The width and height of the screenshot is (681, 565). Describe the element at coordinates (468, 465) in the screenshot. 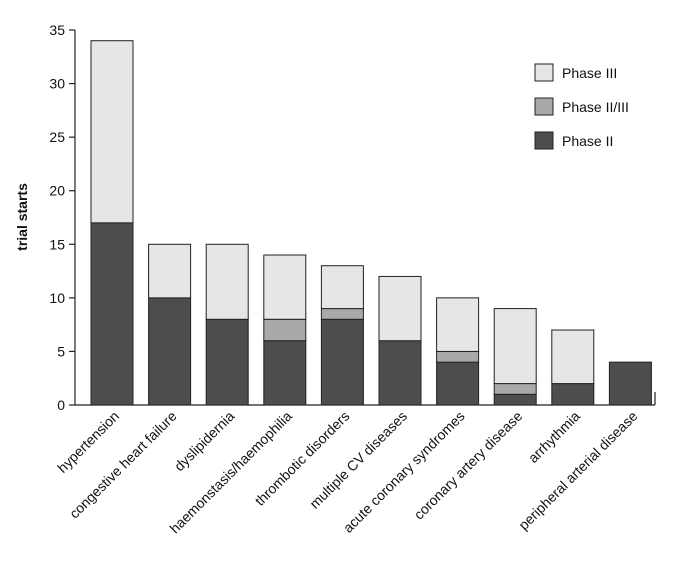

I see `x-tick-label-coronary-artery-disease: coronary artery disease` at that location.